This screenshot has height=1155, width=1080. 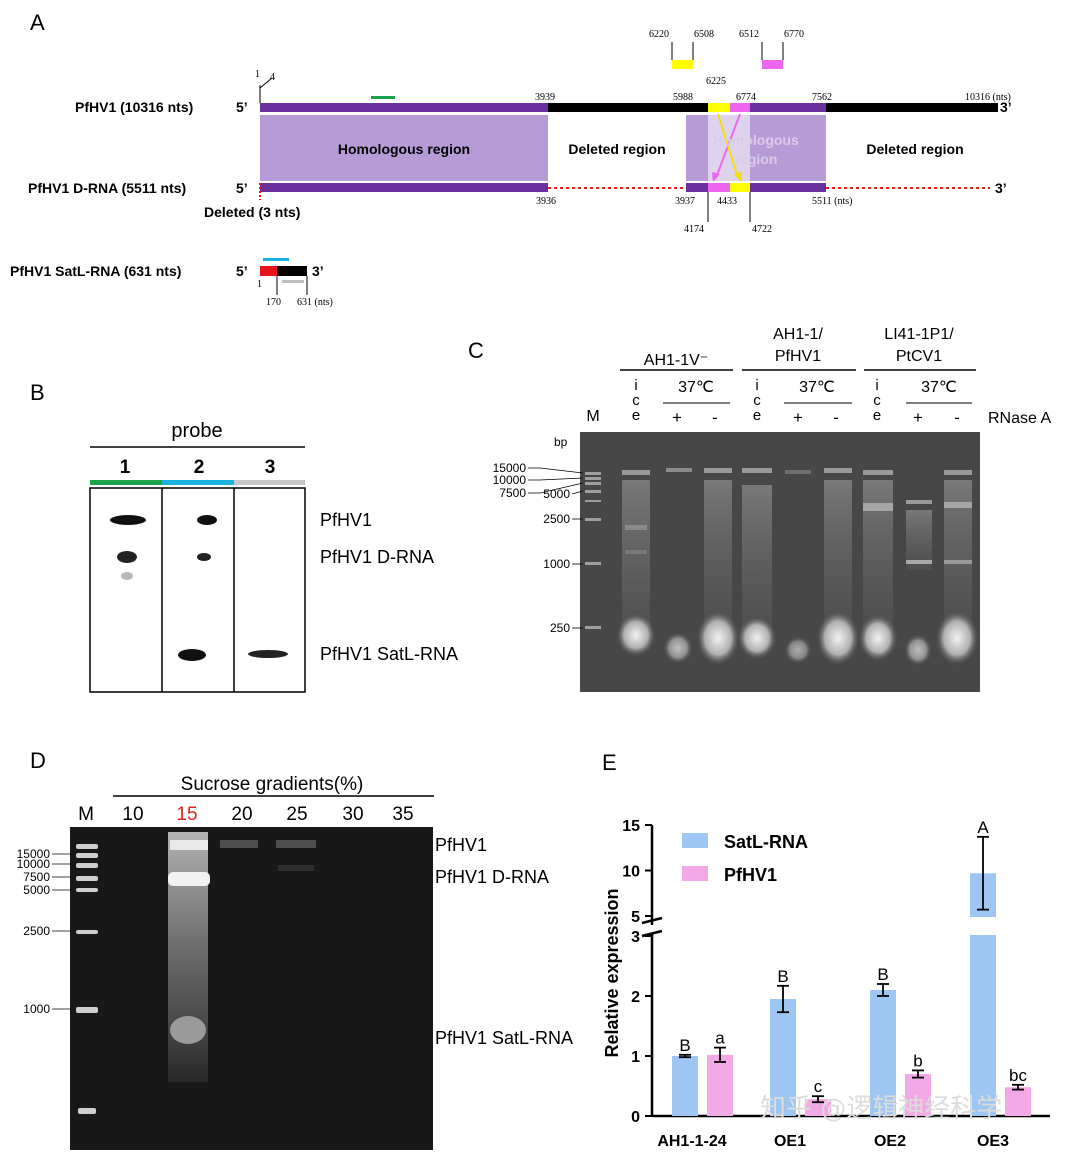 What do you see at coordinates (762, 229) in the screenshot?
I see `svg-text: 4722` at bounding box center [762, 229].